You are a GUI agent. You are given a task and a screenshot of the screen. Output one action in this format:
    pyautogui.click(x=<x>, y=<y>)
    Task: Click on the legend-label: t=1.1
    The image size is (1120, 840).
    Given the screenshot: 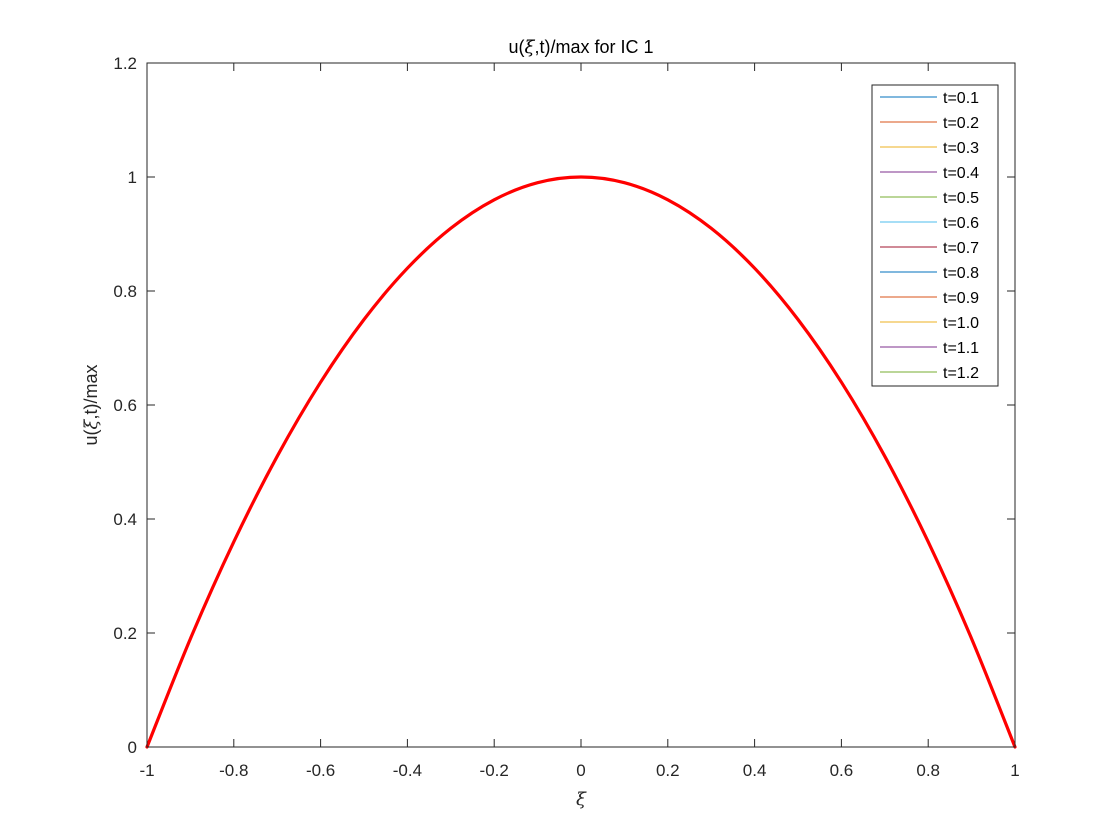 What is the action you would take?
    pyautogui.click(x=961, y=348)
    